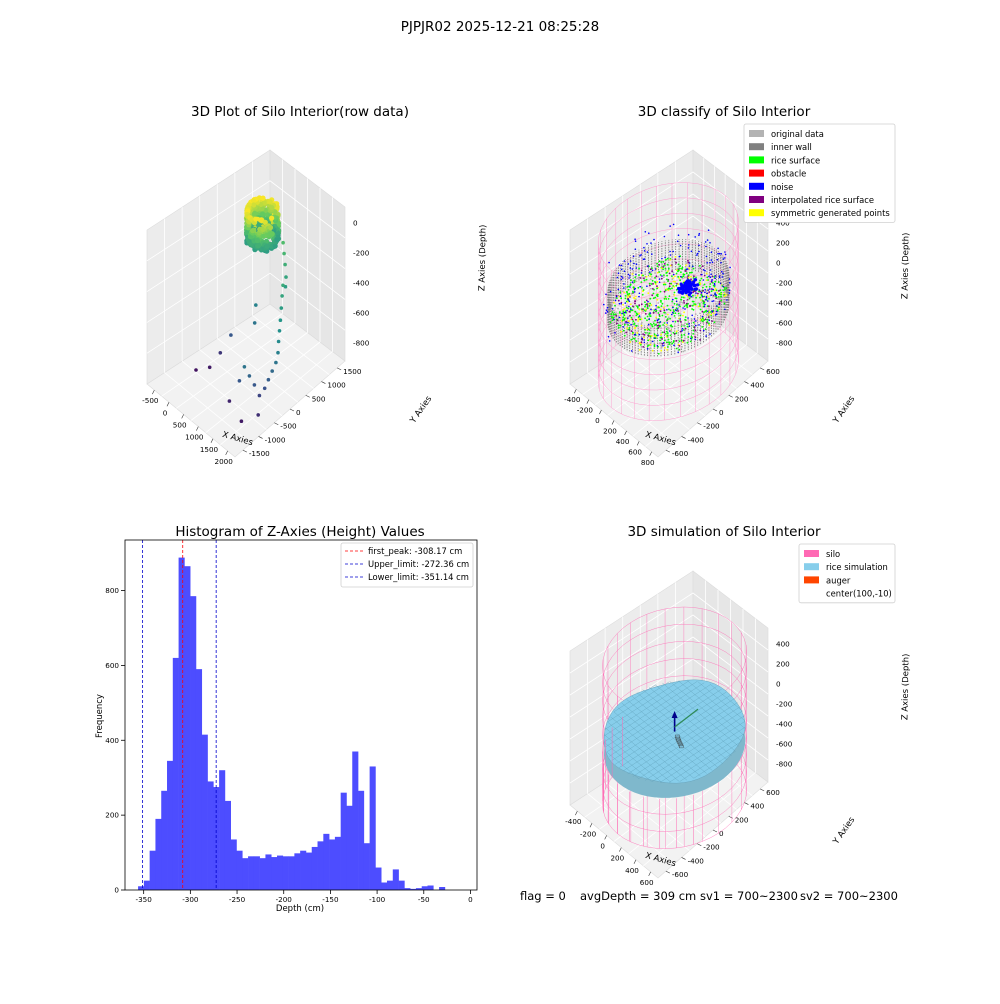 The image size is (1000, 1004). What do you see at coordinates (262, 214) in the screenshot?
I see `raw-cluster-point` at bounding box center [262, 214].